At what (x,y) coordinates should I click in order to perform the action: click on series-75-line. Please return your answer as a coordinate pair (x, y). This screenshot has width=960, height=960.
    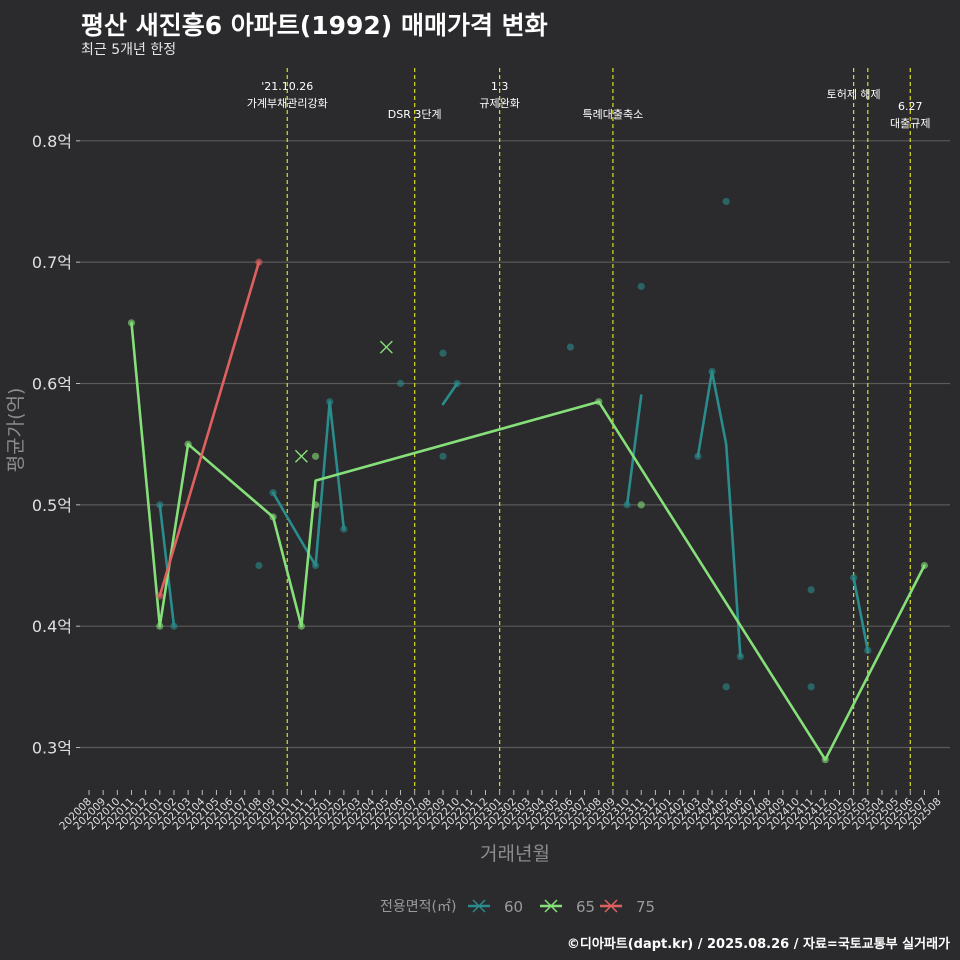
    Looking at the image, I should click on (209, 429).